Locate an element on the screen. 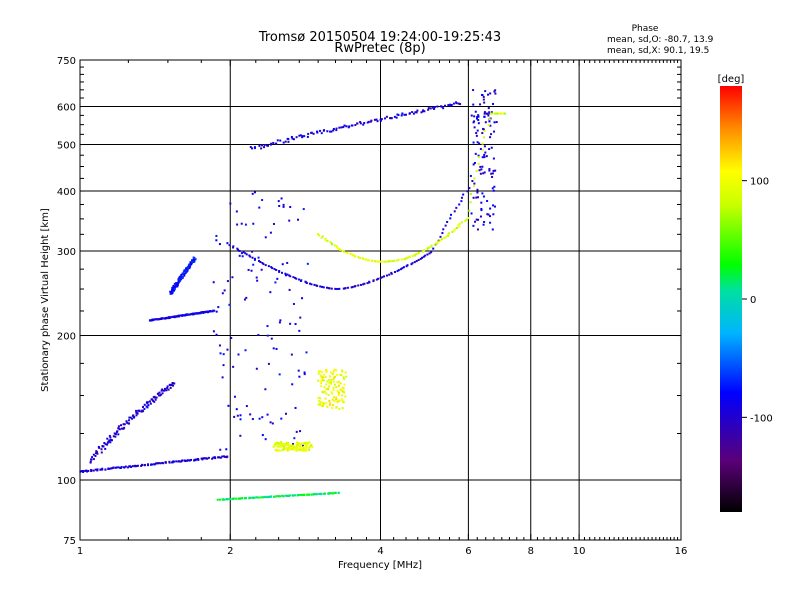 Image resolution: width=800 pixels, height=600 pixels. y-tick-label: 500 is located at coordinates (66, 146).